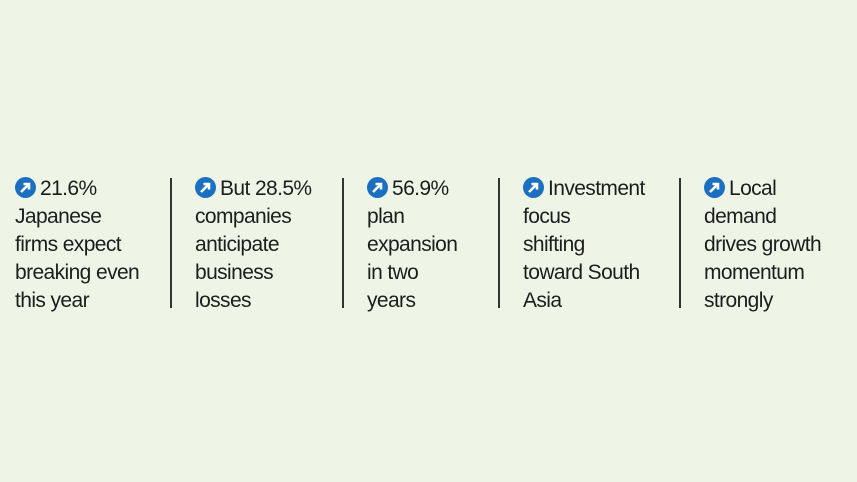 This screenshot has width=857, height=482. I want to click on stat-line: 21.6%, so click(77, 189).